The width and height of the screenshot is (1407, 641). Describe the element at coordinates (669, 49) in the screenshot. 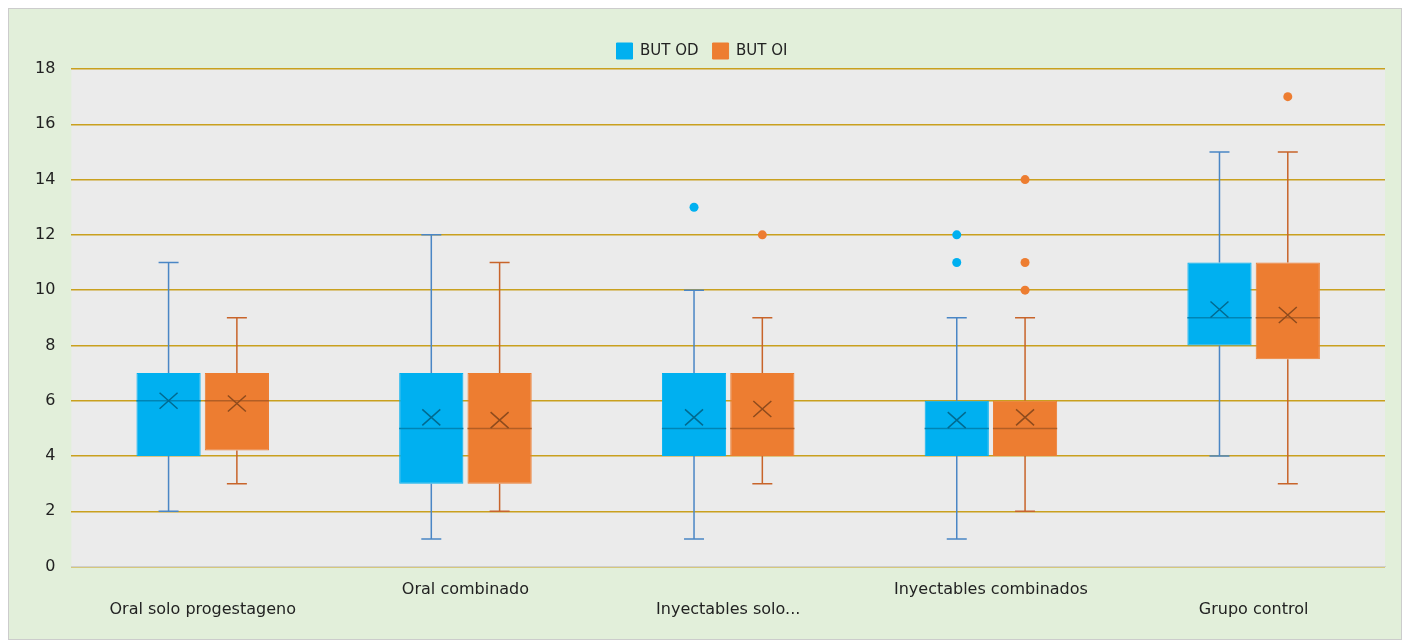

I see `legend-label: BUT OD` at that location.